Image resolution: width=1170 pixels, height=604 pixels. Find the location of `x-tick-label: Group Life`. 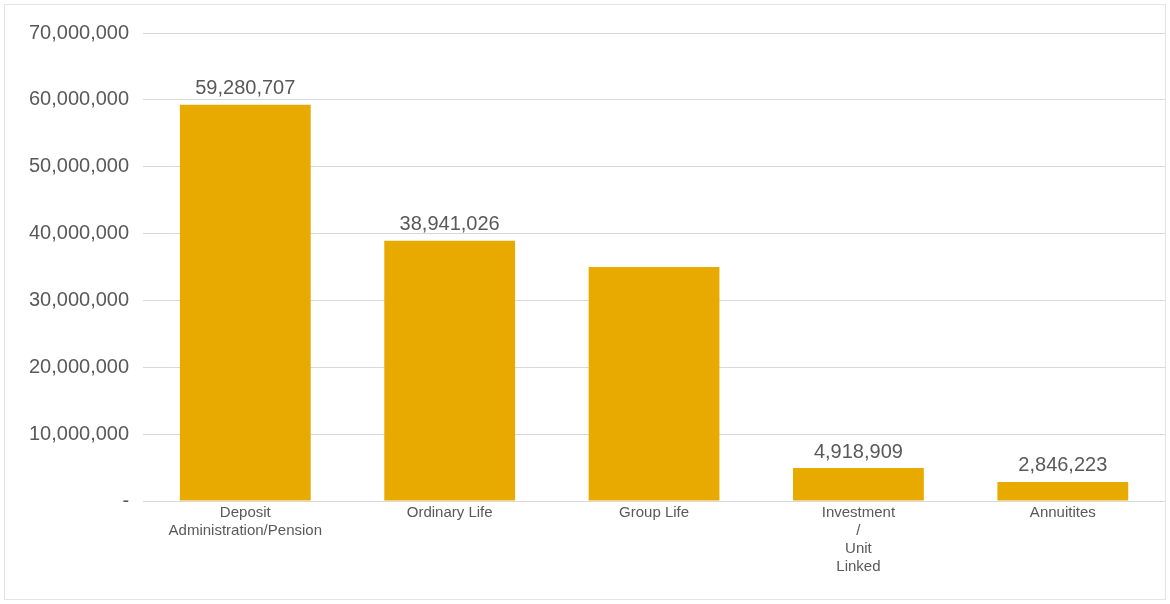

x-tick-label: Group Life is located at coordinates (654, 512).